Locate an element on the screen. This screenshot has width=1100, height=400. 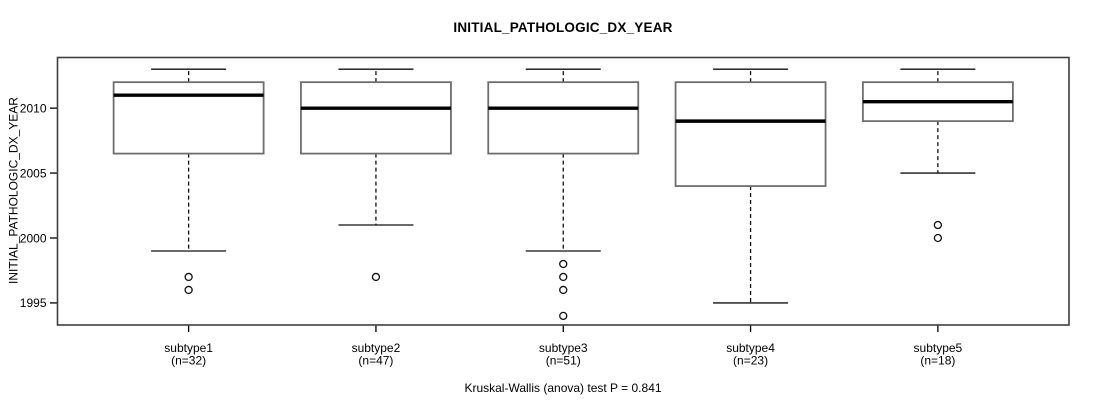
y-tick-label: 2010 is located at coordinates (33, 108).